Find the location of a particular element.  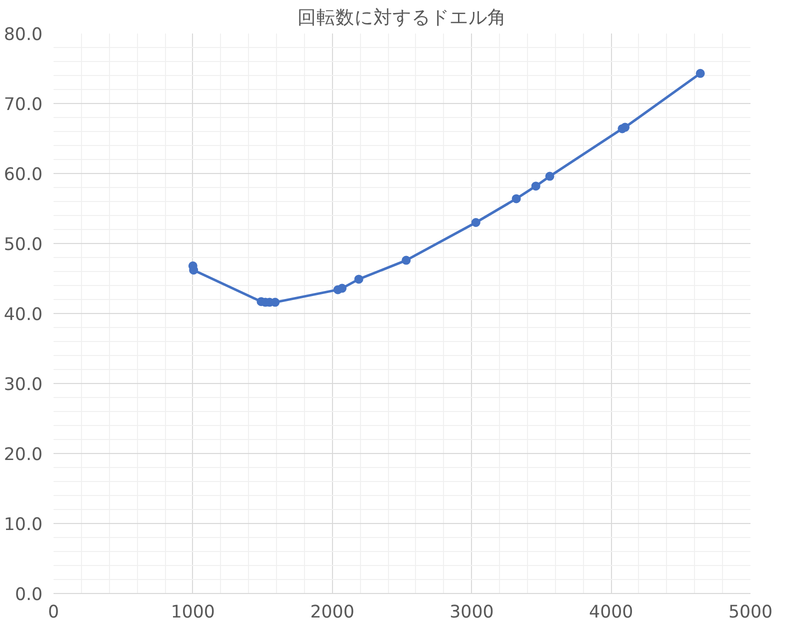

y-tick-label: 50.0 is located at coordinates (23, 245).